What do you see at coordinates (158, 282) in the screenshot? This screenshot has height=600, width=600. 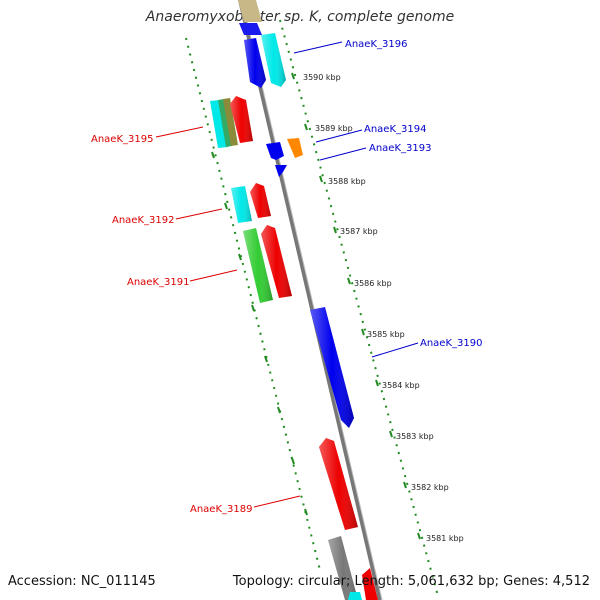 I see `gene-label-3191: AnaeK_3191` at bounding box center [158, 282].